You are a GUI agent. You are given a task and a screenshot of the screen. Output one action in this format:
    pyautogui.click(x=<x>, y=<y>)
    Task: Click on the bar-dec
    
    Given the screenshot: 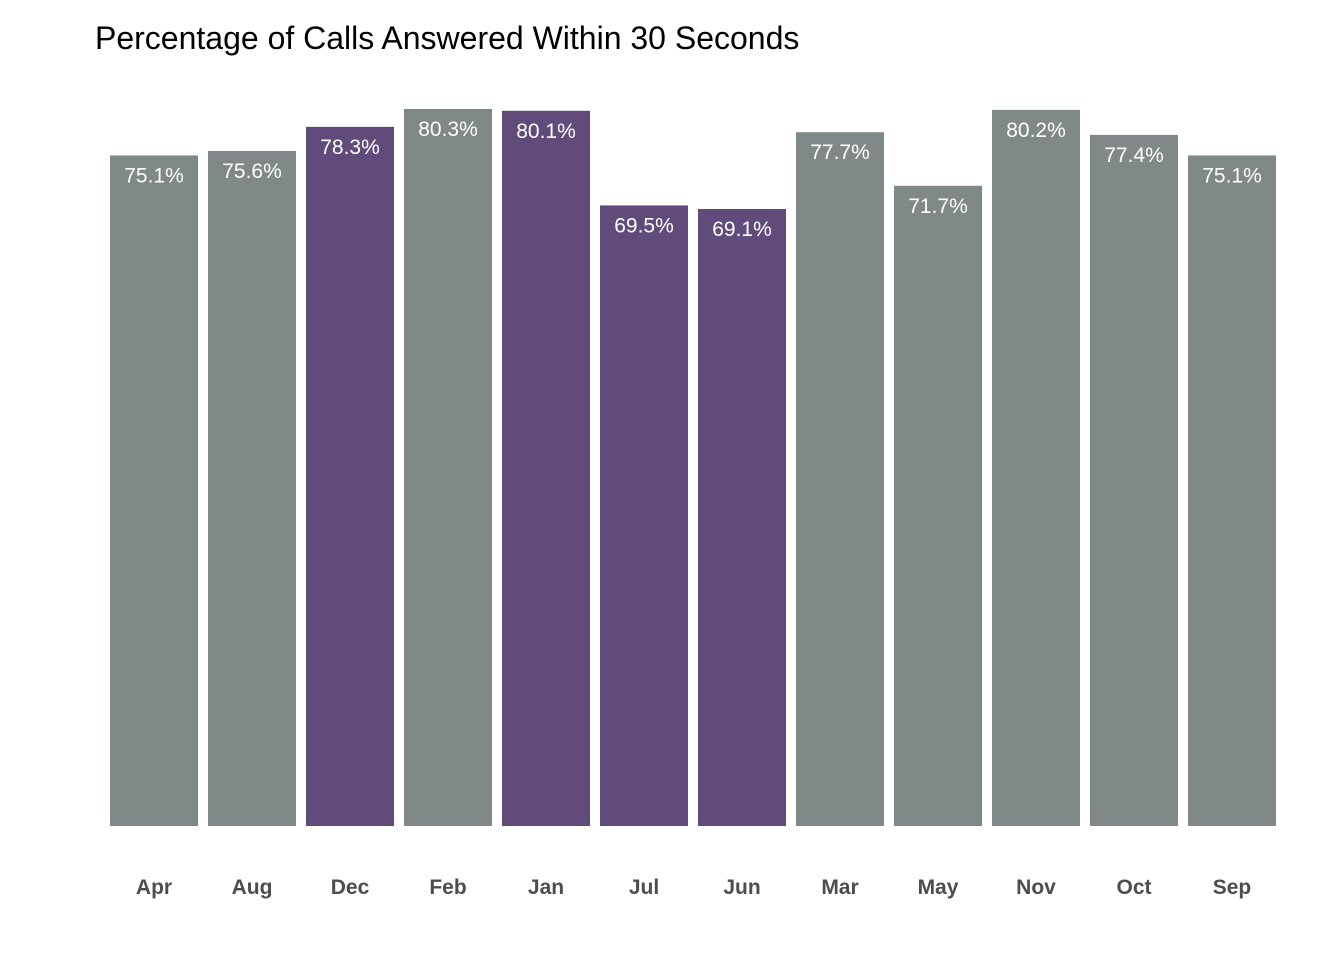 What is the action you would take?
    pyautogui.click(x=350, y=476)
    